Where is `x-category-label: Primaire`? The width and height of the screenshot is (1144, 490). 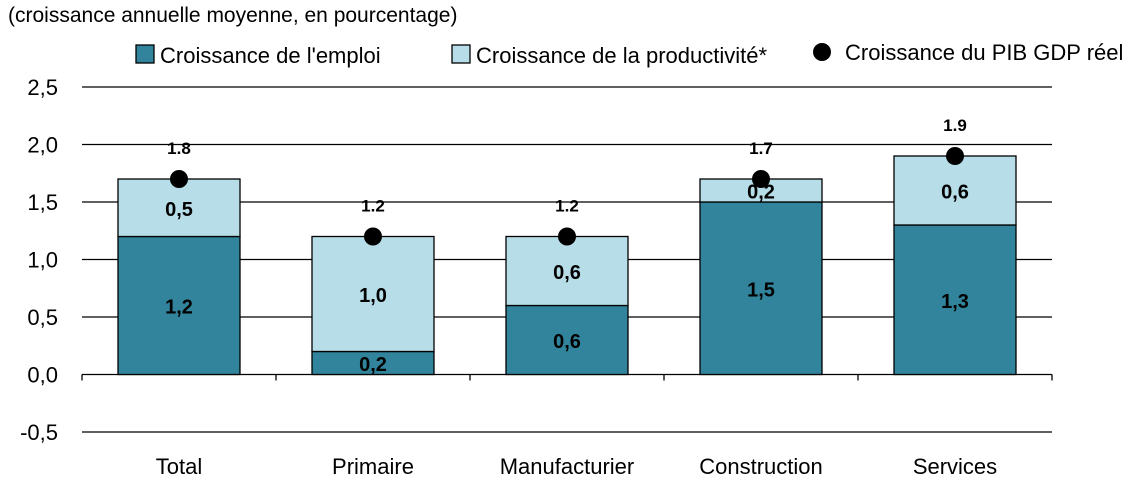
x-category-label: Primaire is located at coordinates (373, 466).